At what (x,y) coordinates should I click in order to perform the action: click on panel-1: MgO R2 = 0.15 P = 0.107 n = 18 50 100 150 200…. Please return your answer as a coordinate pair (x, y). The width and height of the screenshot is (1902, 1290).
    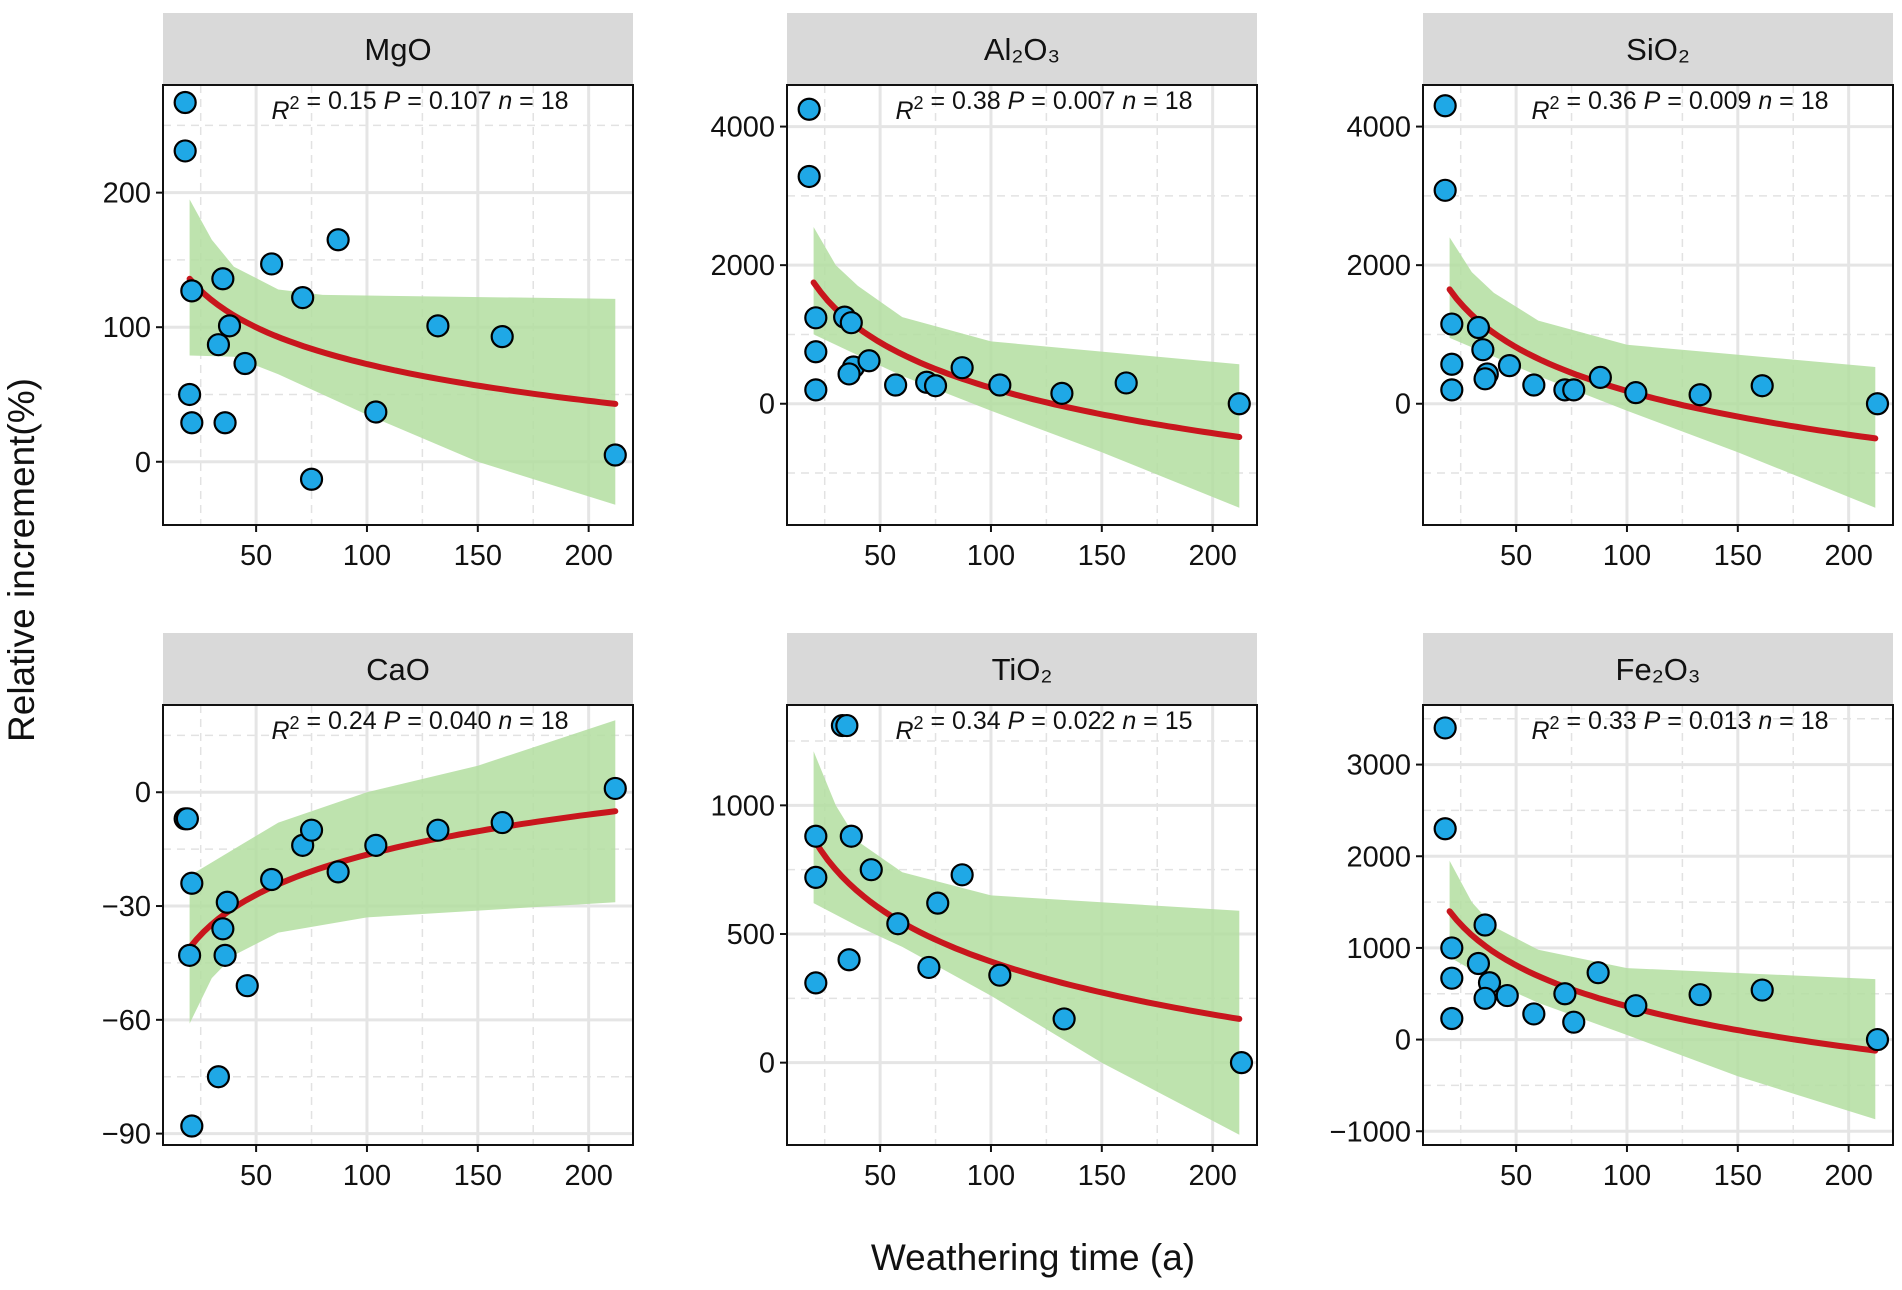
    Looking at the image, I should click on (368, 292).